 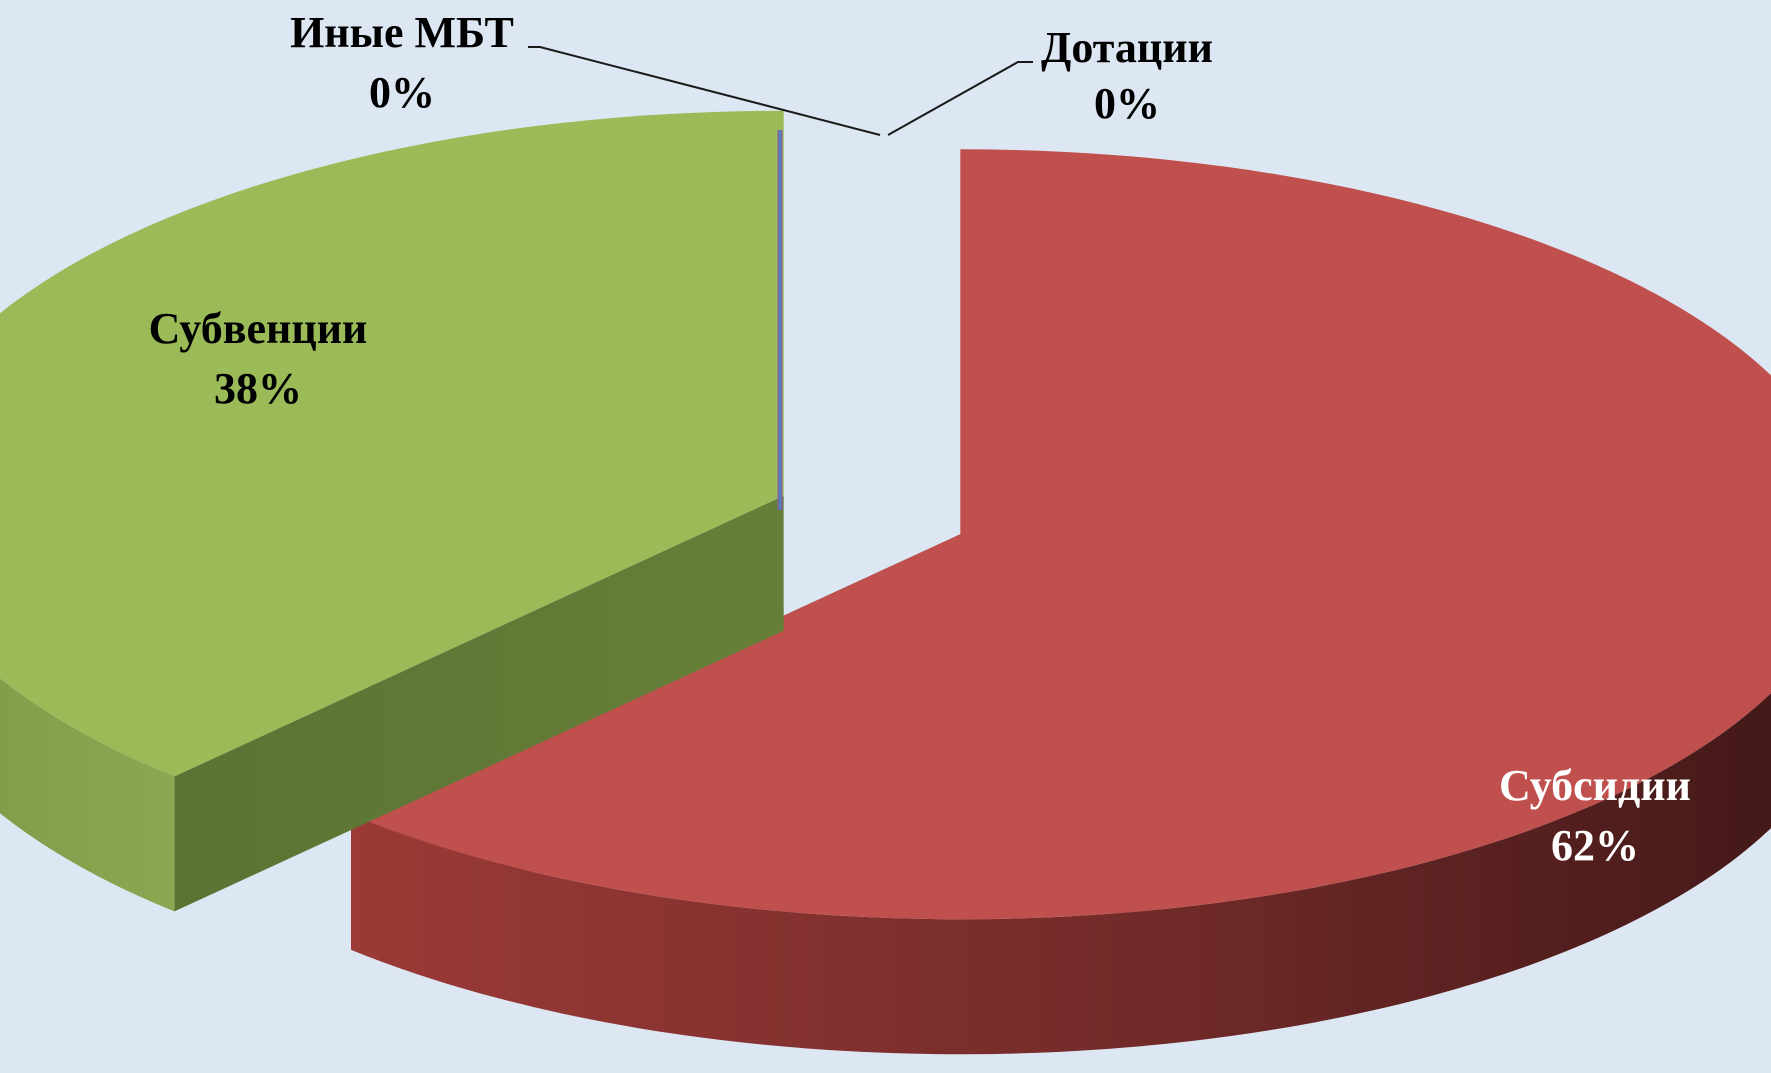 I want to click on slice-label-value-3: 0%, so click(x=1127, y=103).